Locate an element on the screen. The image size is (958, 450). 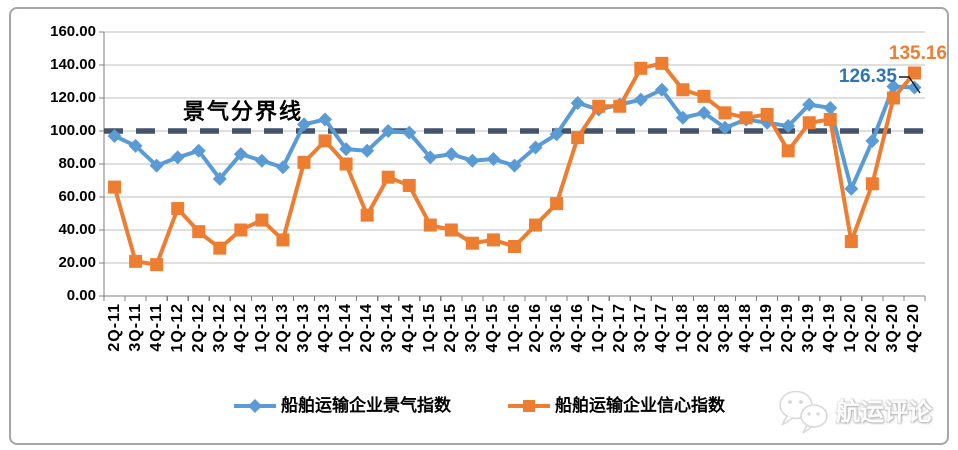
x-axis-label: 4Q-20 is located at coordinates (914, 328).